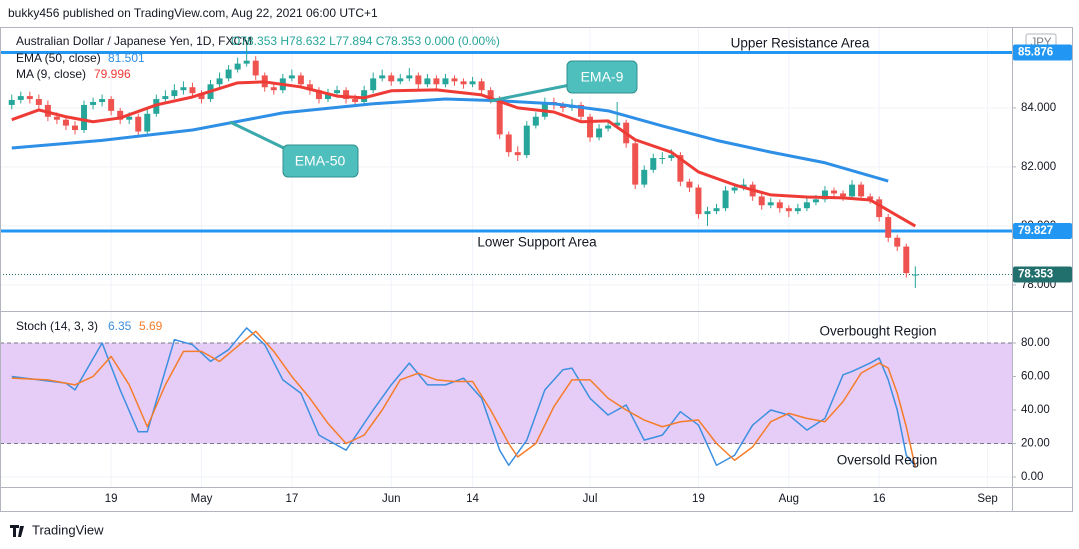 Image resolution: width=1079 pixels, height=549 pixels. Describe the element at coordinates (450, 140) in the screenshot. I see `indicator-line` at that location.